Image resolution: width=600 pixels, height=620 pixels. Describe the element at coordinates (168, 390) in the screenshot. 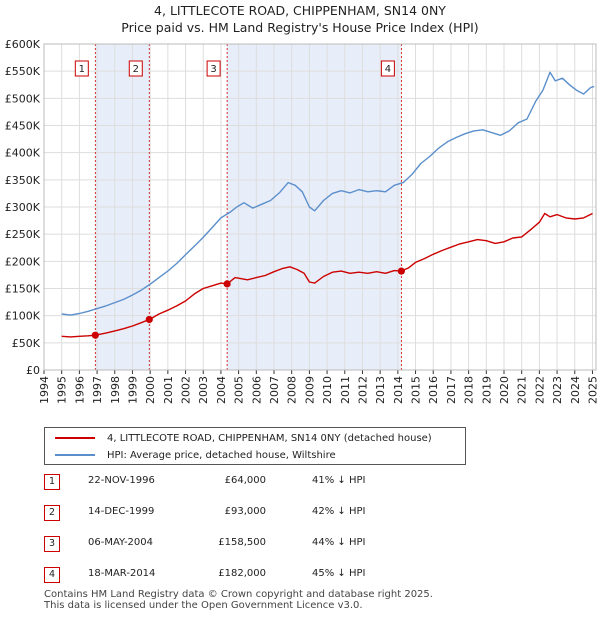

I see `x-tick-label: 2001` at that location.